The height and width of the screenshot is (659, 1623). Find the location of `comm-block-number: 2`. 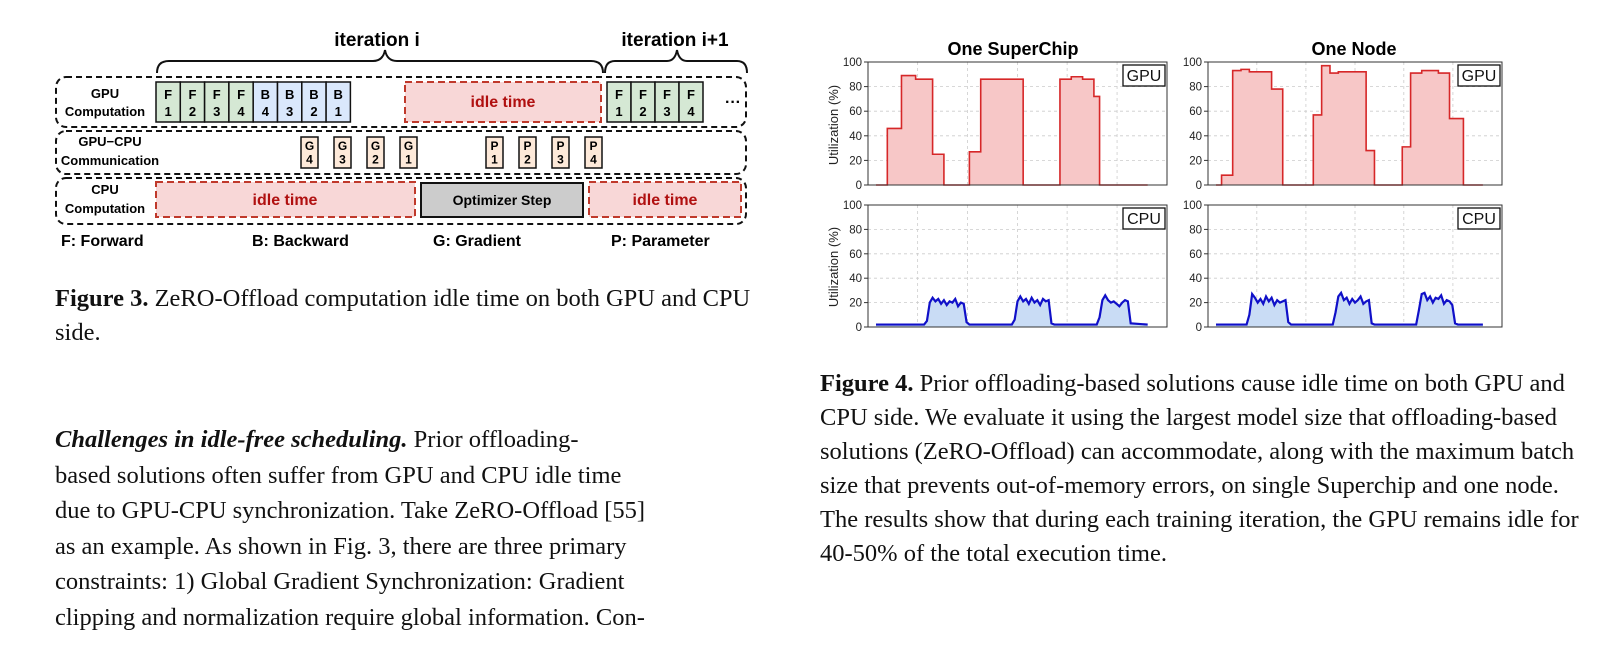

comm-block-number: 2 is located at coordinates (375, 159).